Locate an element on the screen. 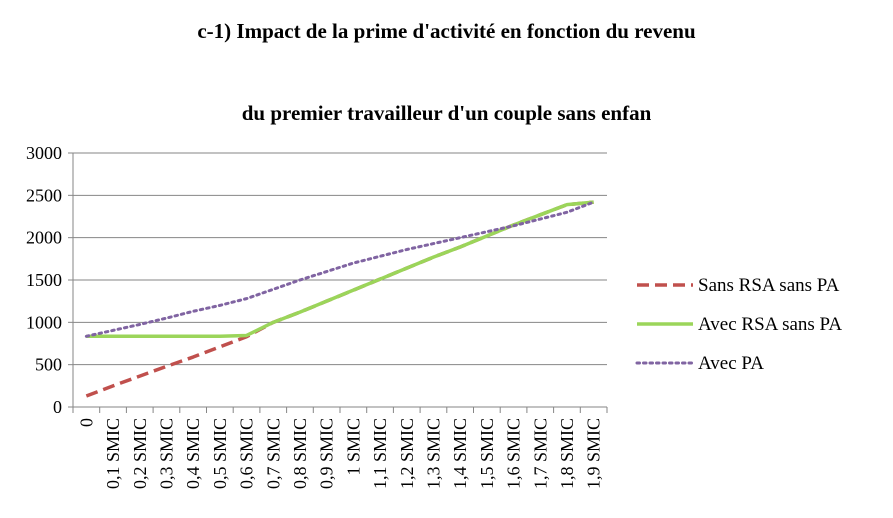 This screenshot has height=518, width=893. legend-label: Sans RSA sans PA is located at coordinates (769, 285).